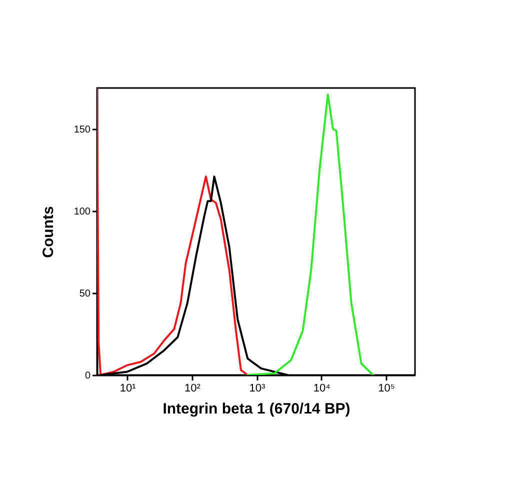 This screenshot has height=479, width=507. Describe the element at coordinates (128, 388) in the screenshot. I see `x-tick-label: 10¹` at that location.